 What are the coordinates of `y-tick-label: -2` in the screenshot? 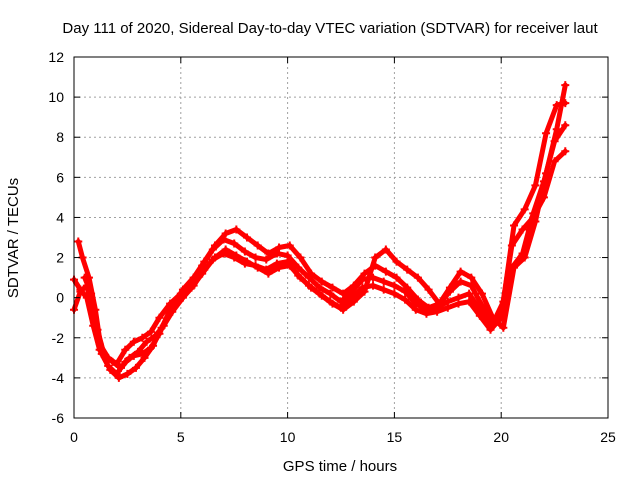 It's located at (58, 338).